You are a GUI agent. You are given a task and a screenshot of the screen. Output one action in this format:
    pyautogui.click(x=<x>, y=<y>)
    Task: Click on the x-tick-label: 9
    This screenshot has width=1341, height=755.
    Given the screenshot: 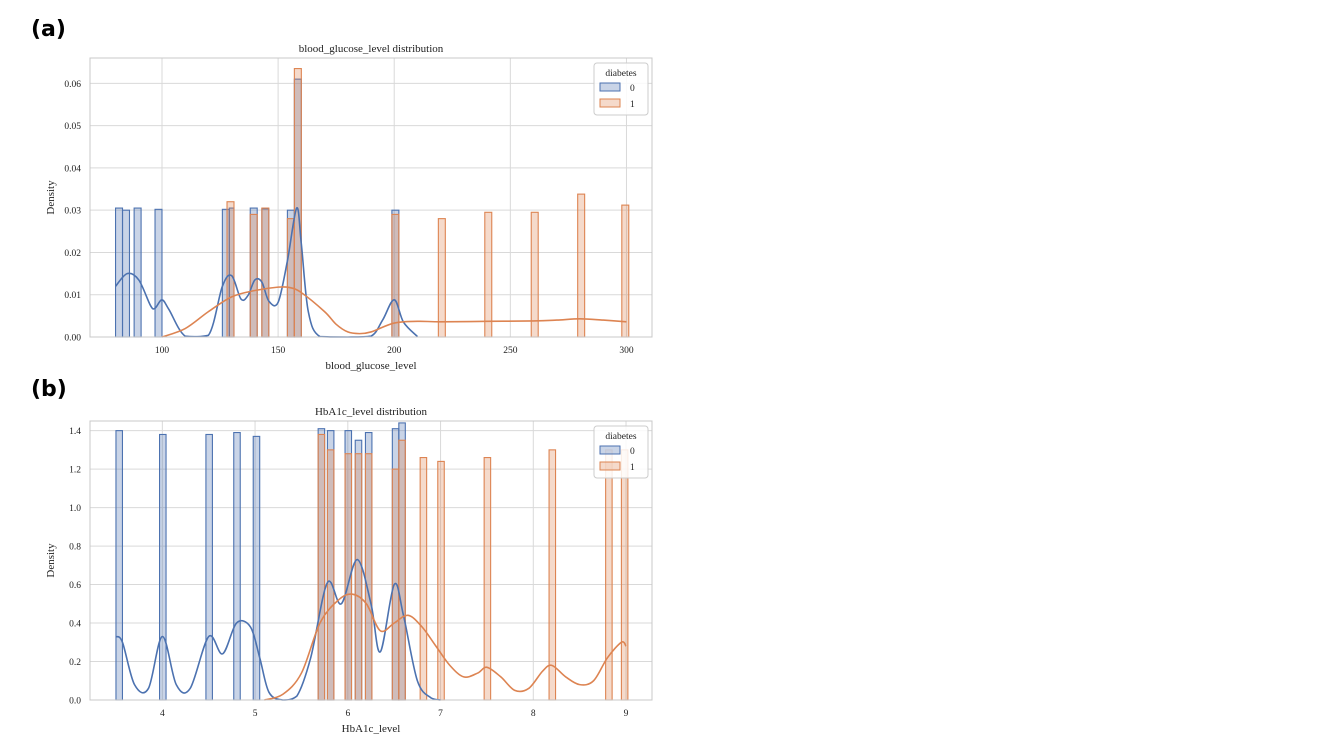 What is the action you would take?
    pyautogui.click(x=626, y=714)
    